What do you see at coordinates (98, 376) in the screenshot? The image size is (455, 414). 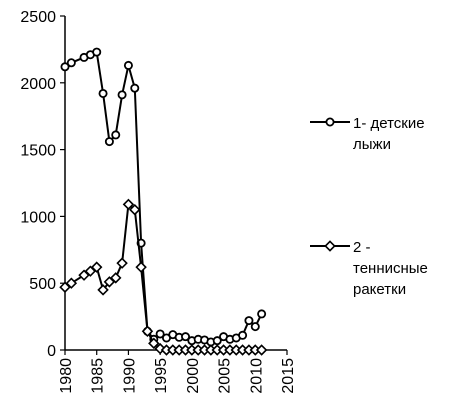 I see `x-tick-label: 1985` at bounding box center [98, 376].